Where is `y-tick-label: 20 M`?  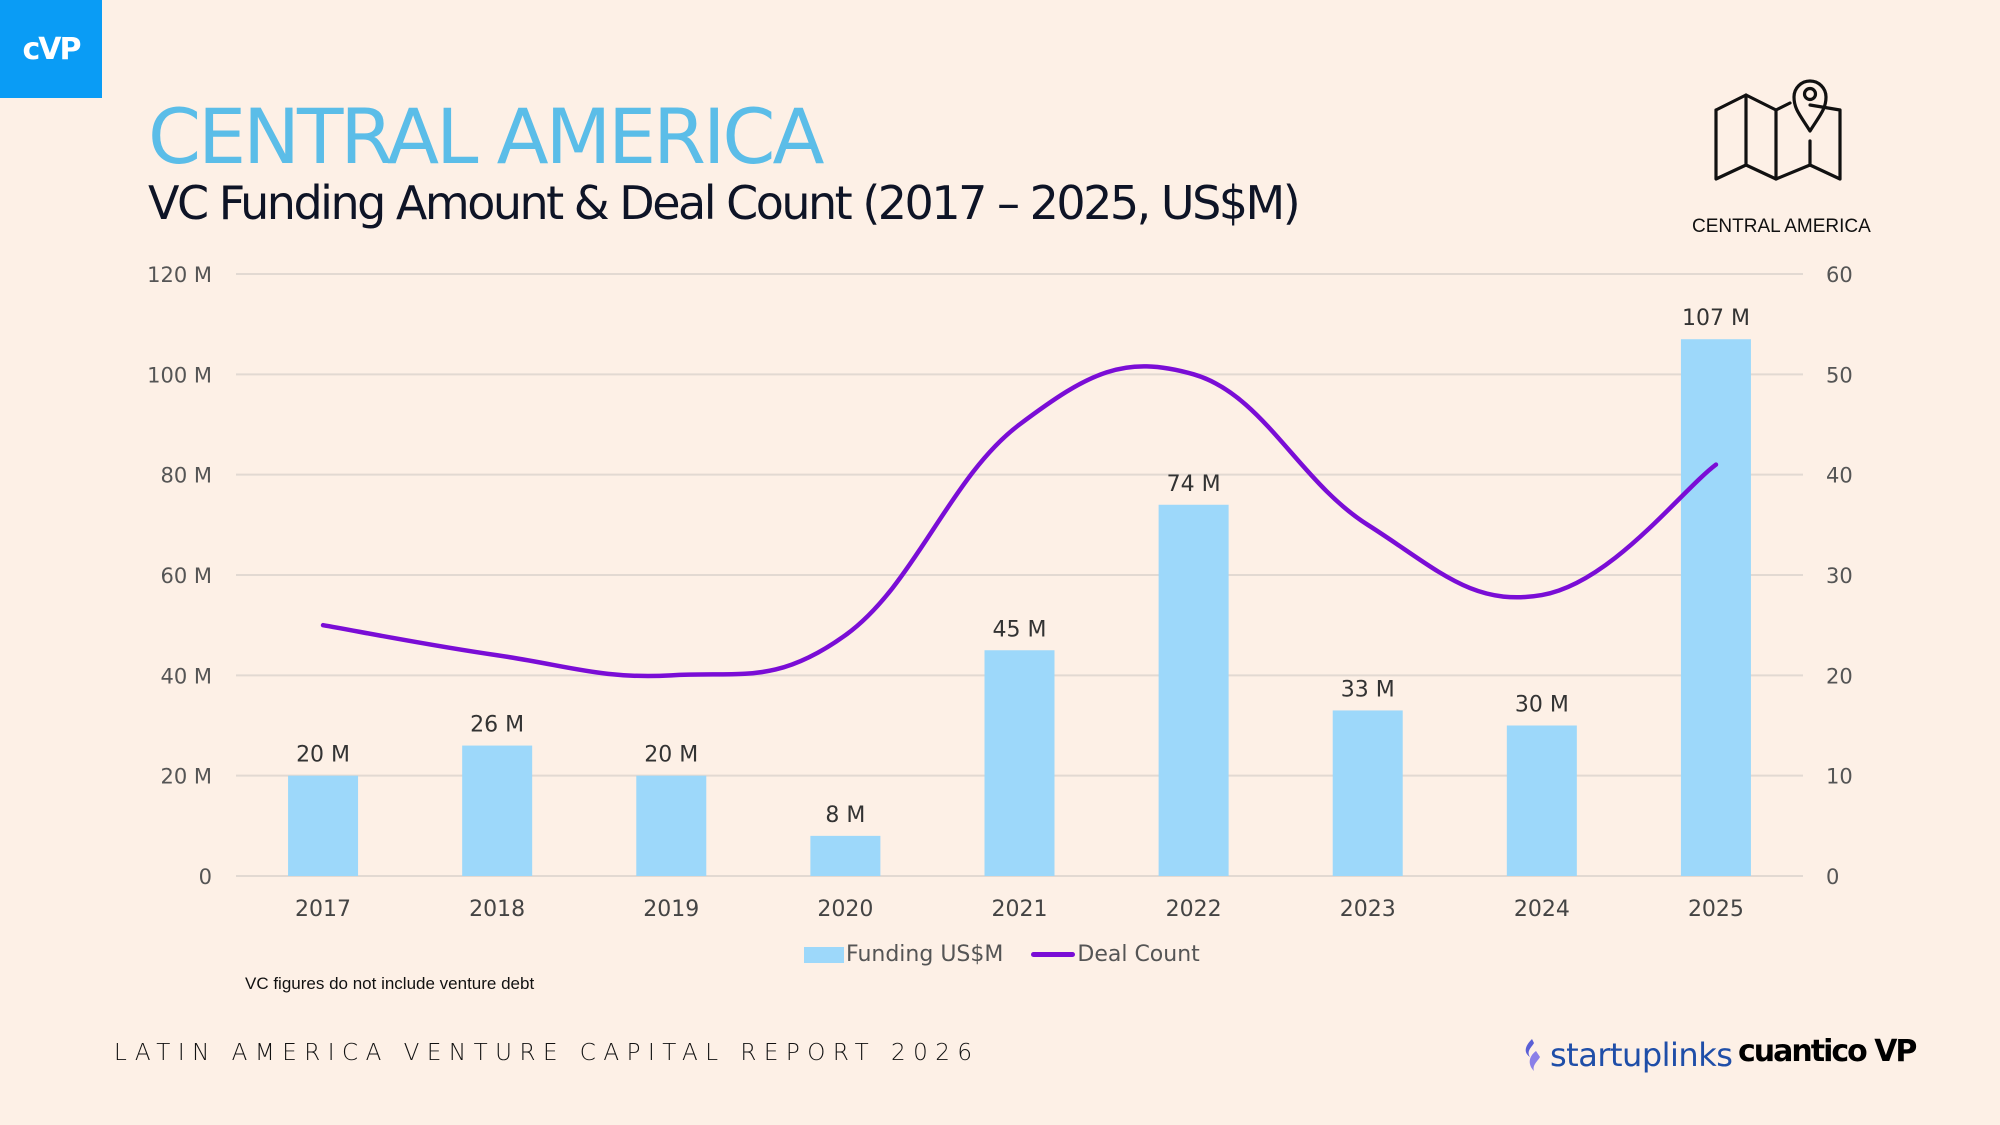 y-tick-label: 20 M is located at coordinates (186, 777).